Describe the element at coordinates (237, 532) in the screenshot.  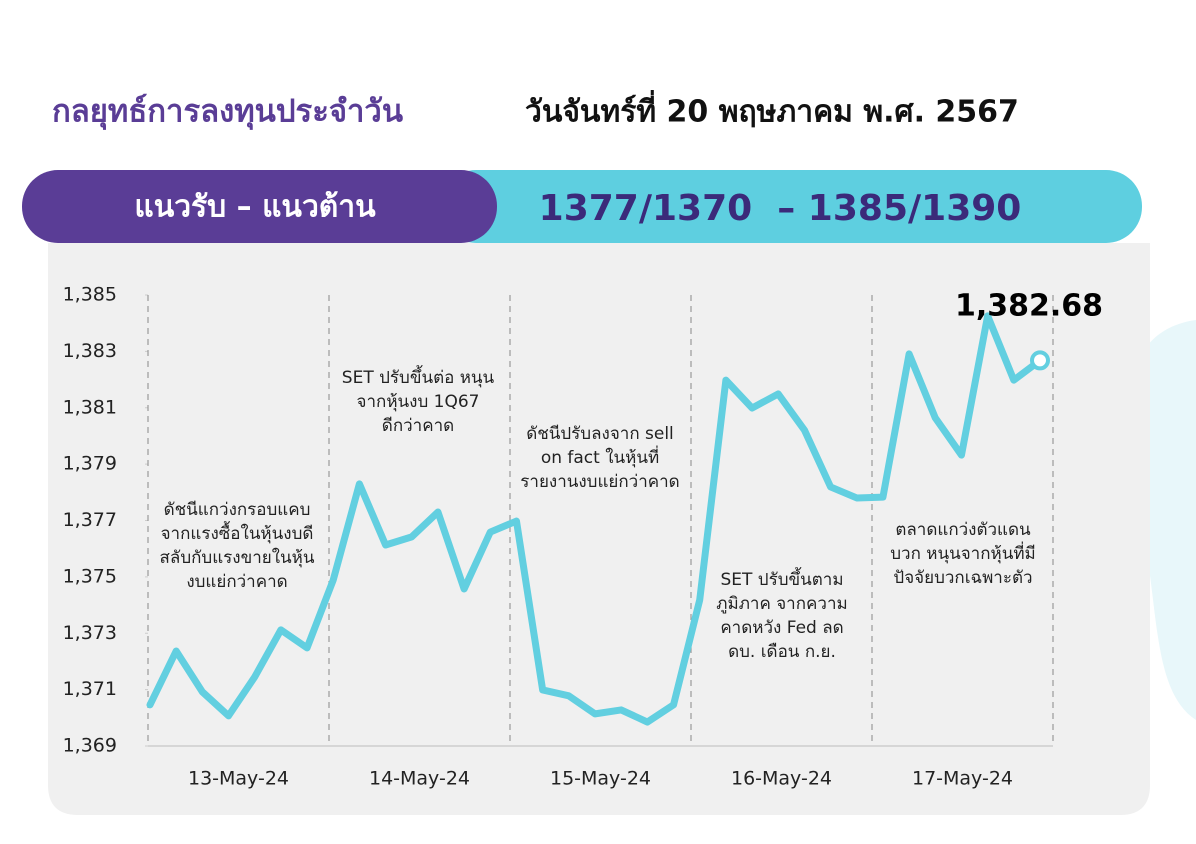
I see `annotation: จากแรงซื้อในหุ้นงบดี` at that location.